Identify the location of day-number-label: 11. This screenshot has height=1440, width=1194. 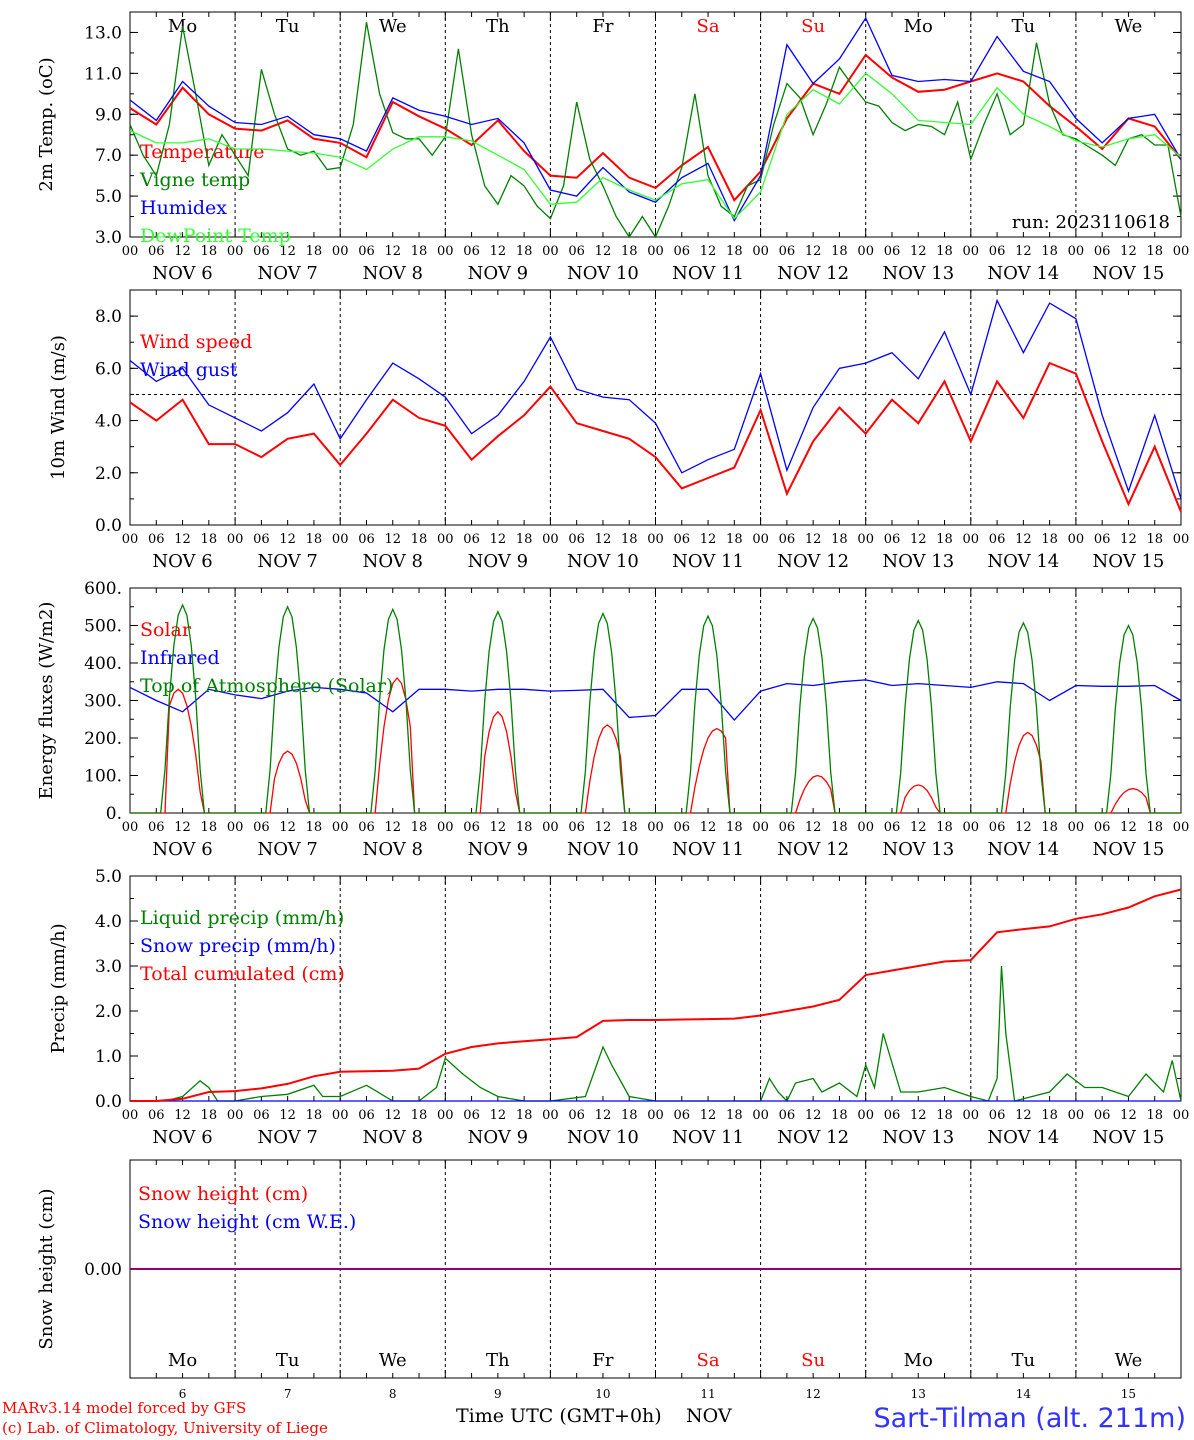
(707, 1394).